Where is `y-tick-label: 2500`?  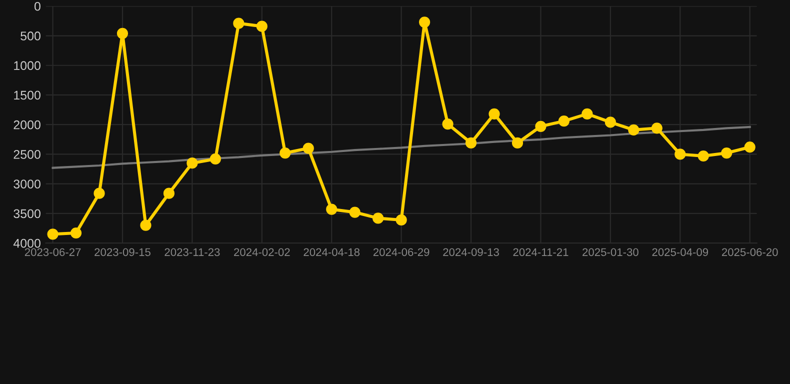
y-tick-label: 2500 is located at coordinates (27, 154).